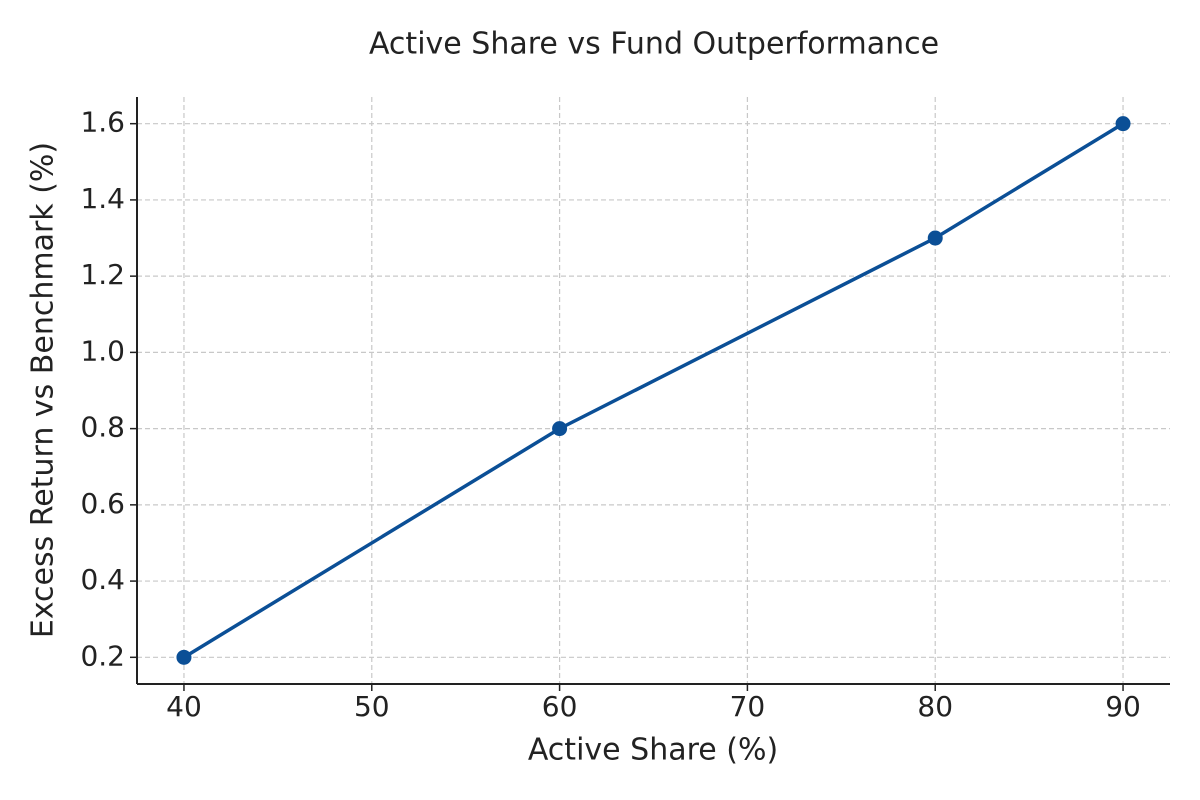 This screenshot has width=1200, height=800. Describe the element at coordinates (935, 706) in the screenshot. I see `x-tick-label: 80` at that location.